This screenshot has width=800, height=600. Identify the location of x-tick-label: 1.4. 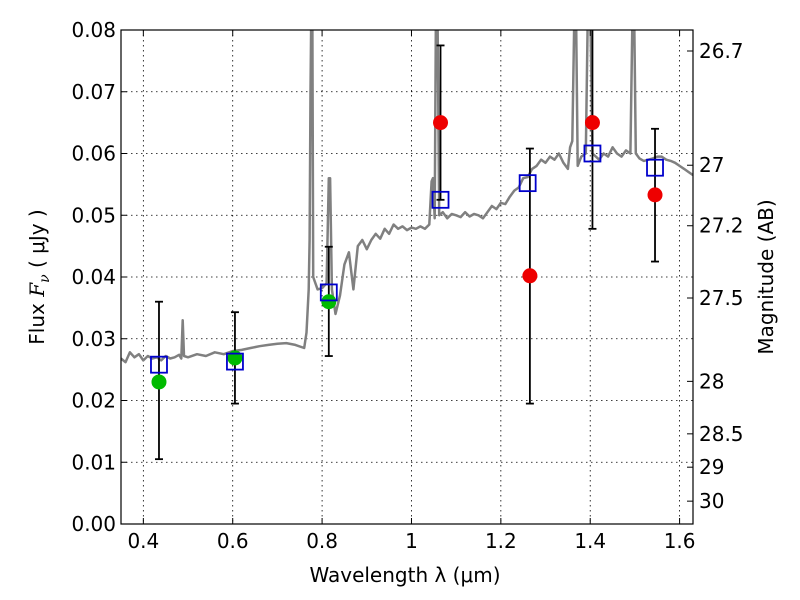
(590, 541).